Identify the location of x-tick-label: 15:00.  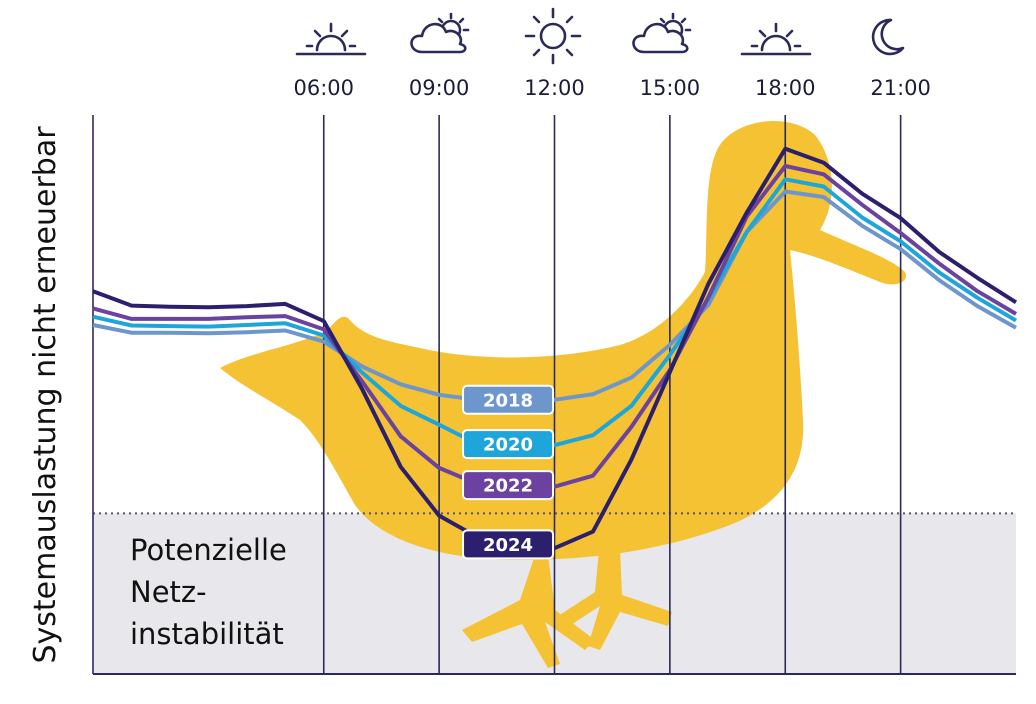
(670, 88).